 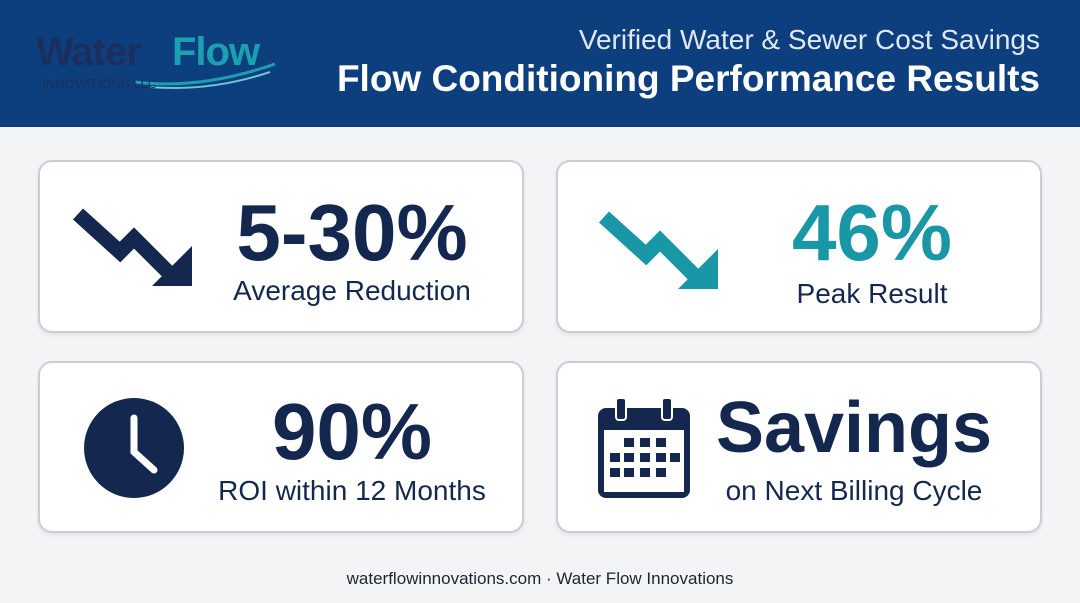 What do you see at coordinates (216, 52) in the screenshot?
I see `logo-word: Flow` at bounding box center [216, 52].